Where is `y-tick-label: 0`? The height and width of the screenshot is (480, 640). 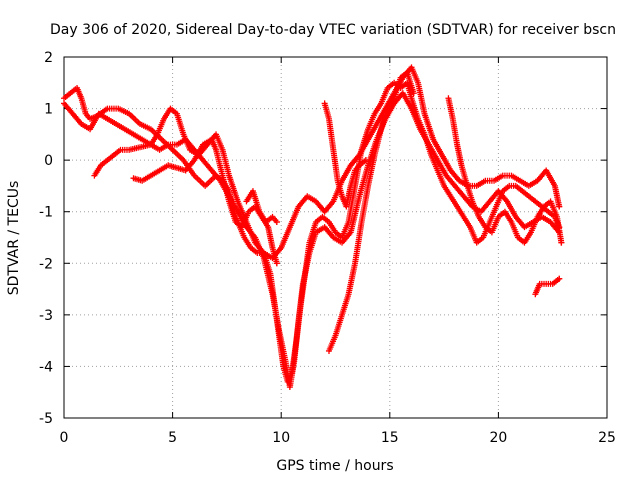 y-tick-label: 0 is located at coordinates (48, 161).